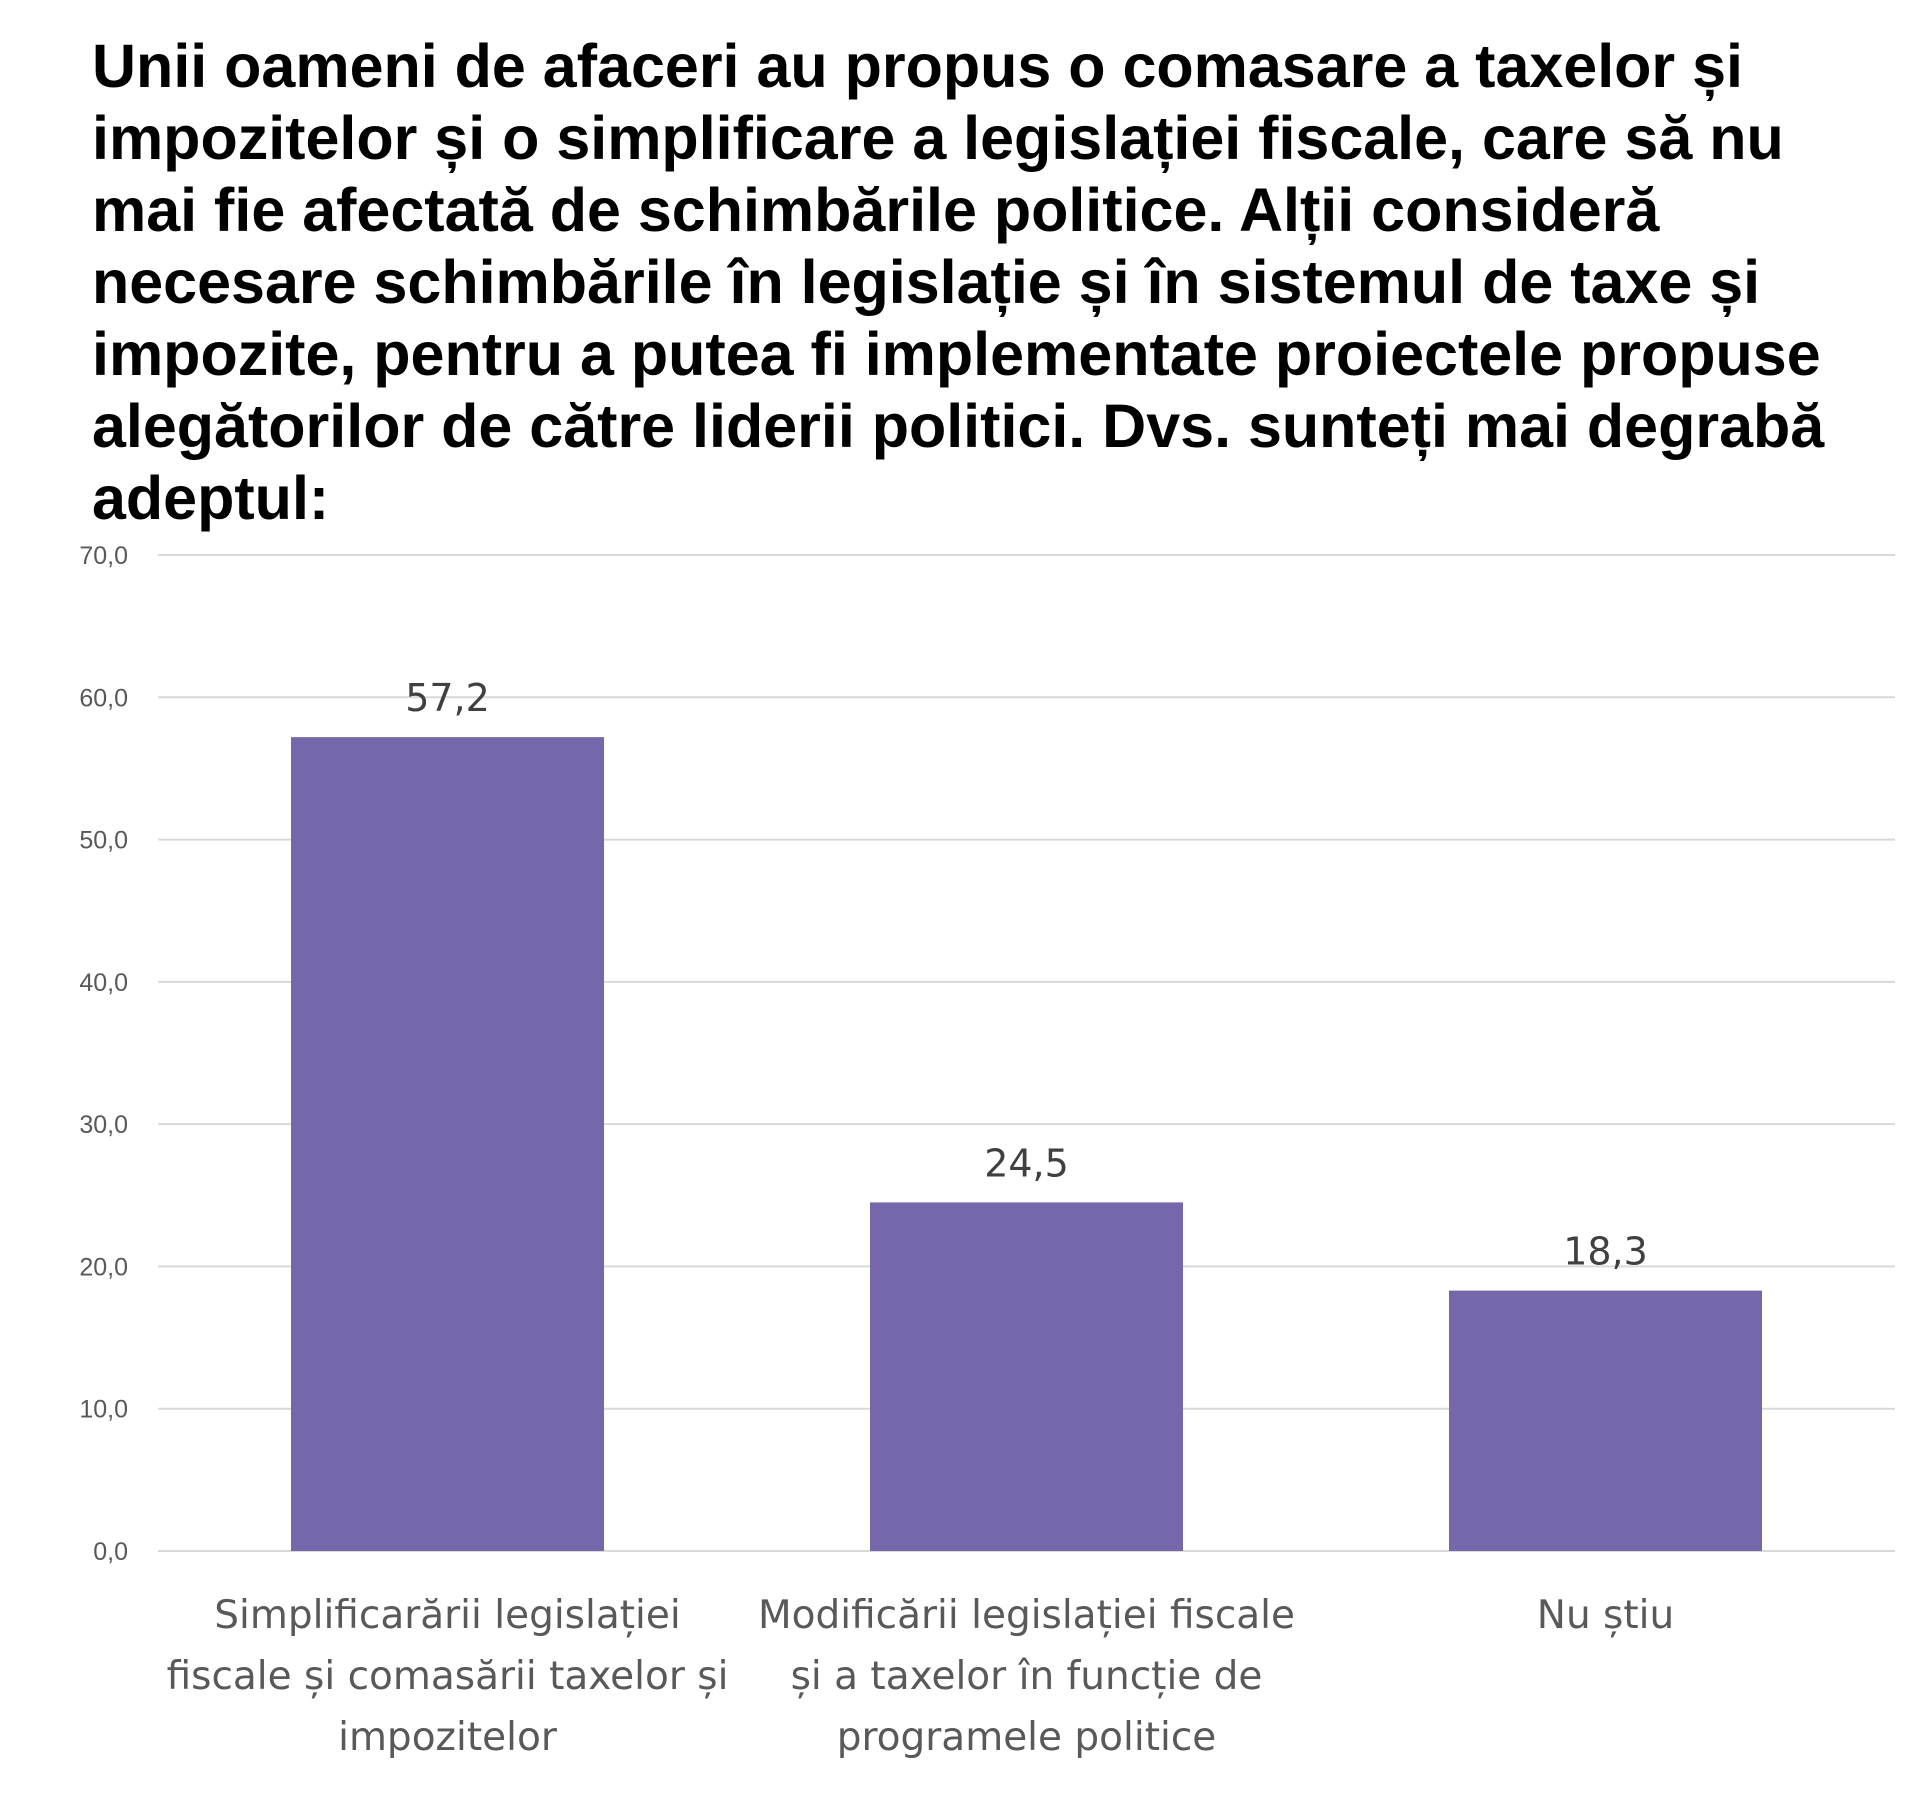 The height and width of the screenshot is (1809, 1905). What do you see at coordinates (447, 1615) in the screenshot?
I see `category-label: Simplificarării legislației` at bounding box center [447, 1615].